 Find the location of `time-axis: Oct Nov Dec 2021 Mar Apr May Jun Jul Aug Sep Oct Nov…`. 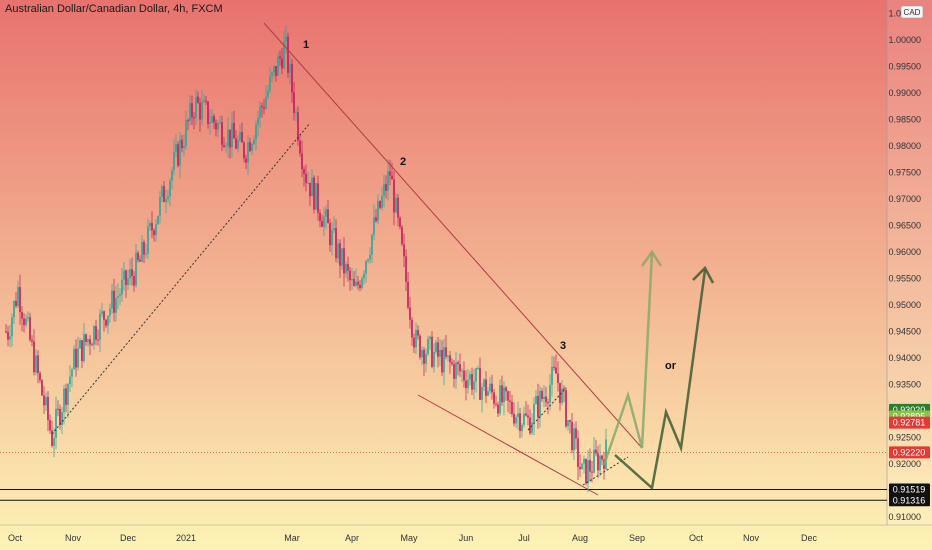

time-axis: Oct Nov Dec 2021 Mar Apr May Jun Jul Aug Sep Oct Nov… is located at coordinates (413, 538).